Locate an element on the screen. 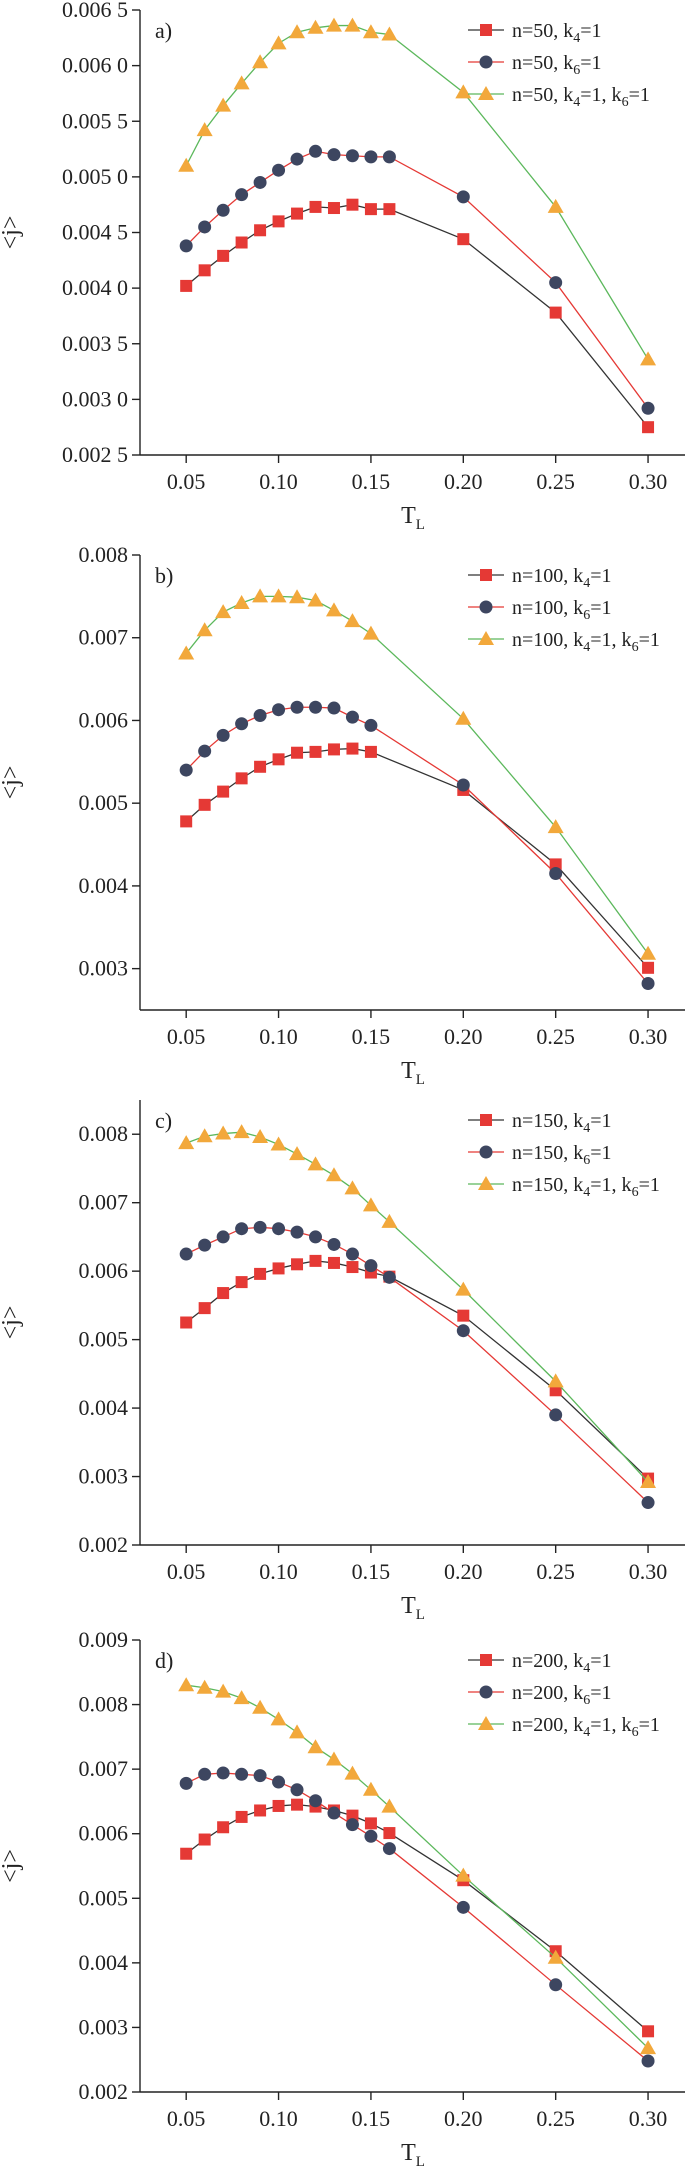 The width and height of the screenshot is (700, 2182). legend-entry-3: n=200, k4=1, k6=1 is located at coordinates (564, 1727).